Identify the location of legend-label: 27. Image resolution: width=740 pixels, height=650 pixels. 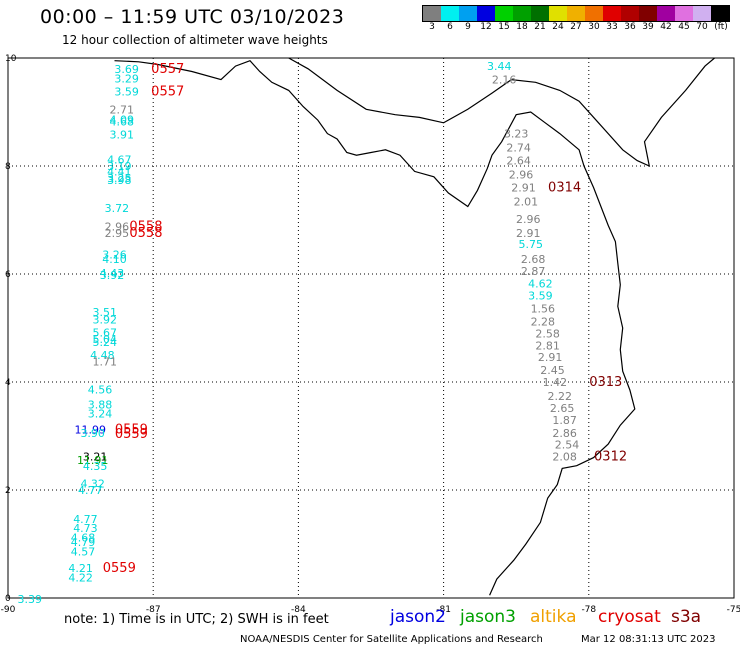
(576, 27).